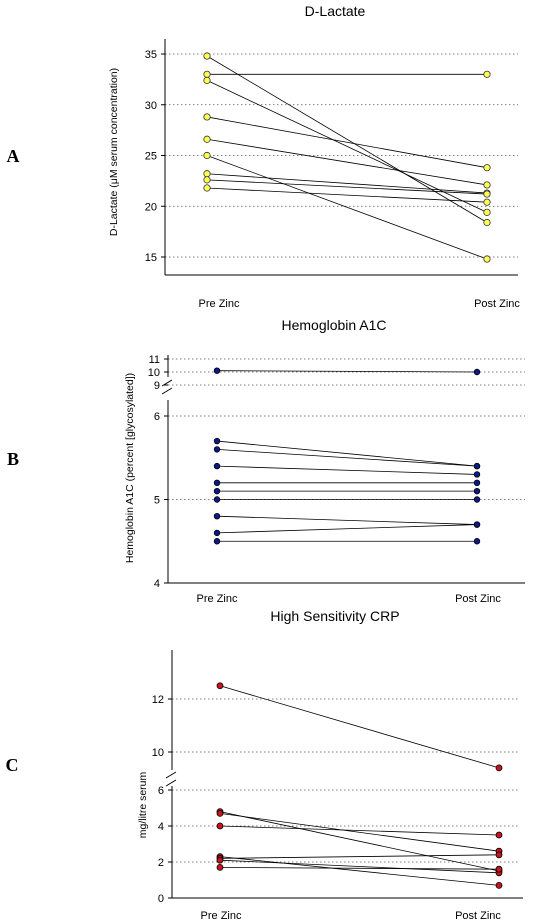 The image size is (550, 922). Describe the element at coordinates (497, 304) in the screenshot. I see `panel-a-x-tick-post: Post Zinc` at that location.